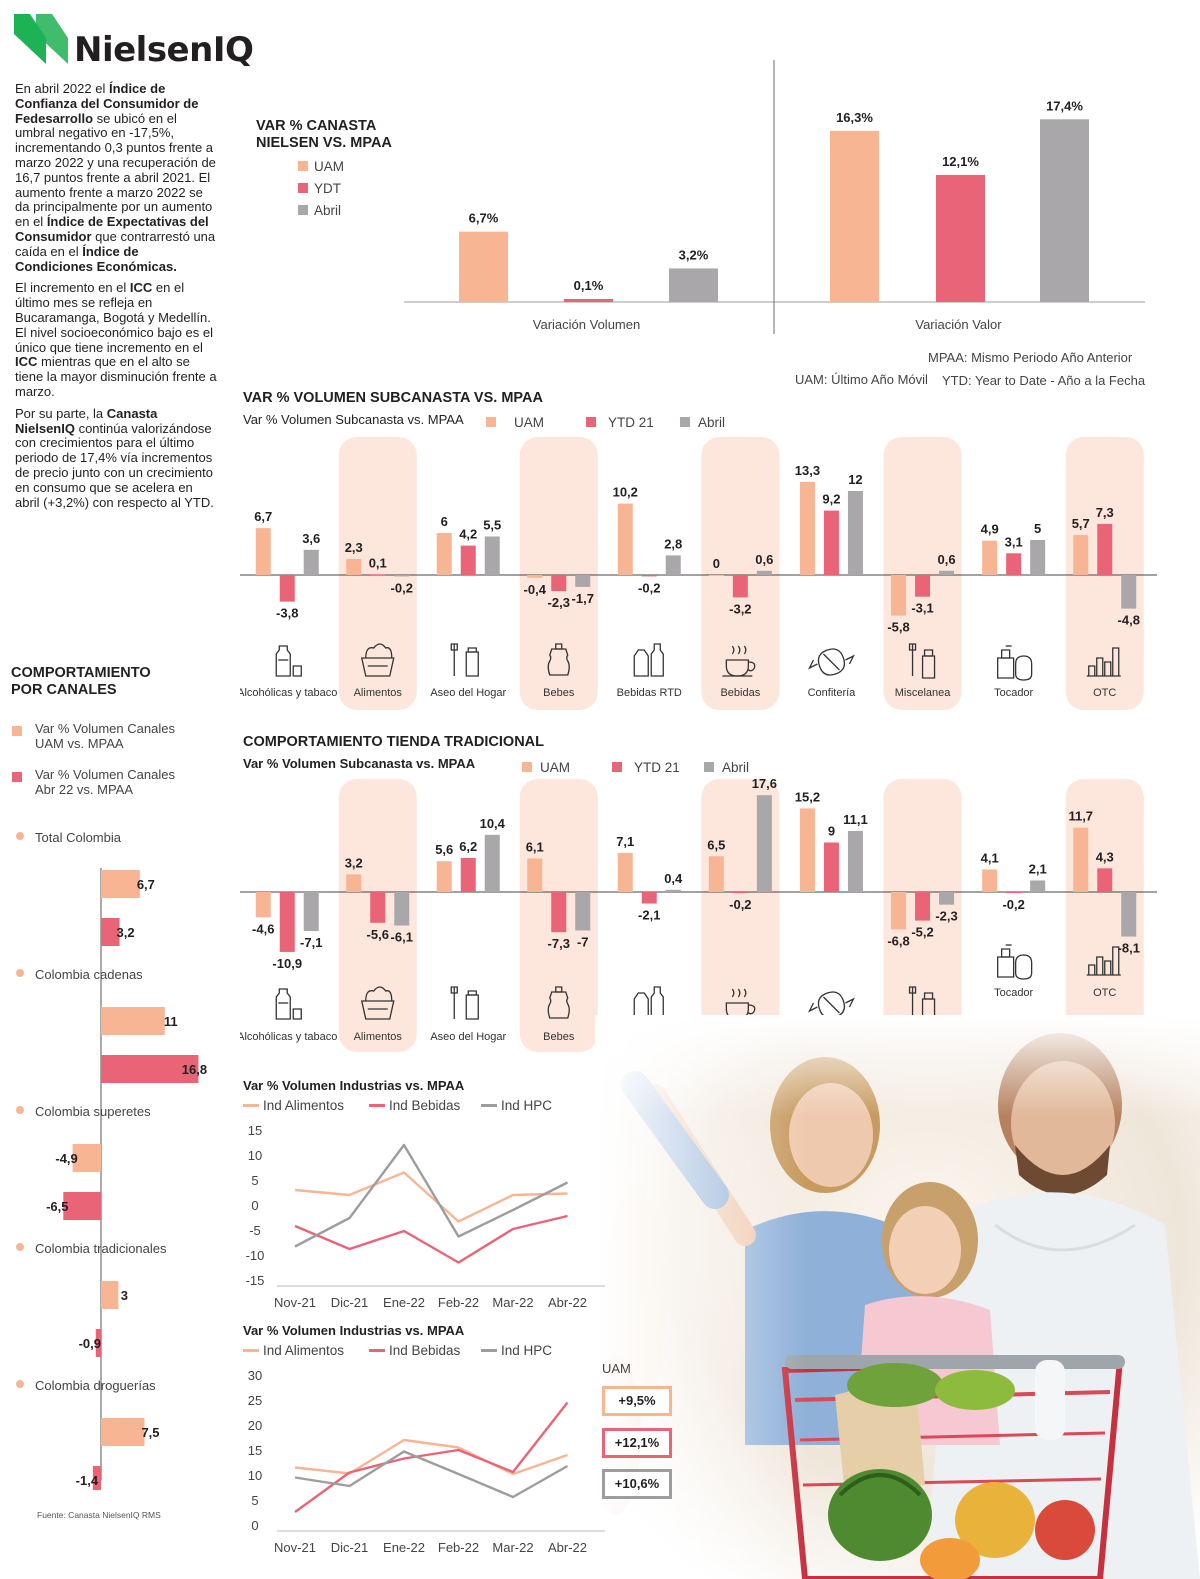 This screenshot has width=1200, height=1579. I want to click on legend-swatch-uam, so click(303, 166).